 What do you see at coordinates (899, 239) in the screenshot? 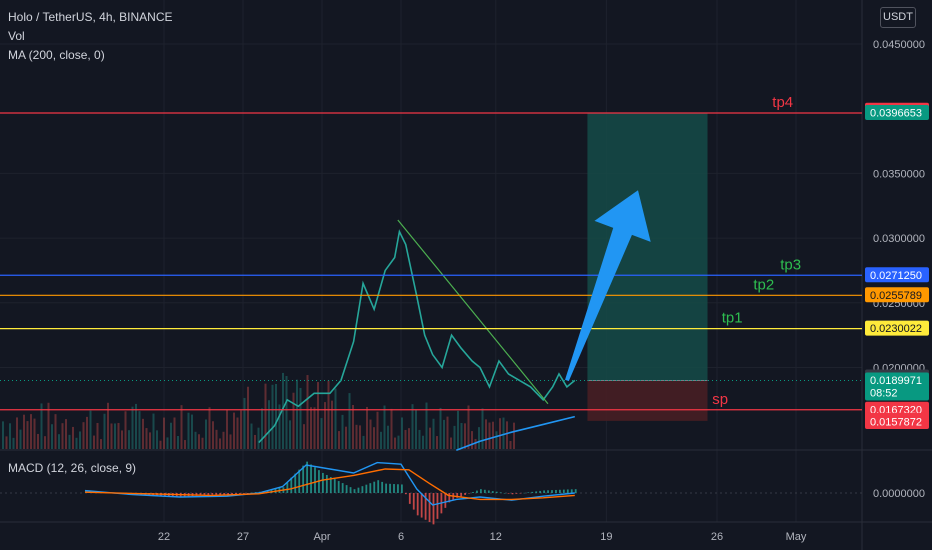
I see `price-tick-label: 0.0300000` at bounding box center [899, 239].